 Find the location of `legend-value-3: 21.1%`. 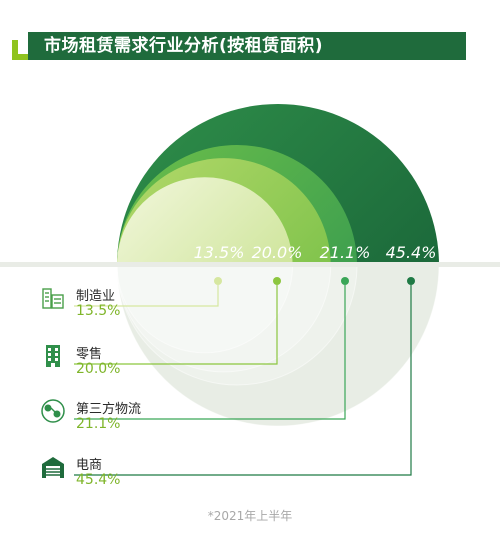

legend-value-3: 21.1% is located at coordinates (98, 424).